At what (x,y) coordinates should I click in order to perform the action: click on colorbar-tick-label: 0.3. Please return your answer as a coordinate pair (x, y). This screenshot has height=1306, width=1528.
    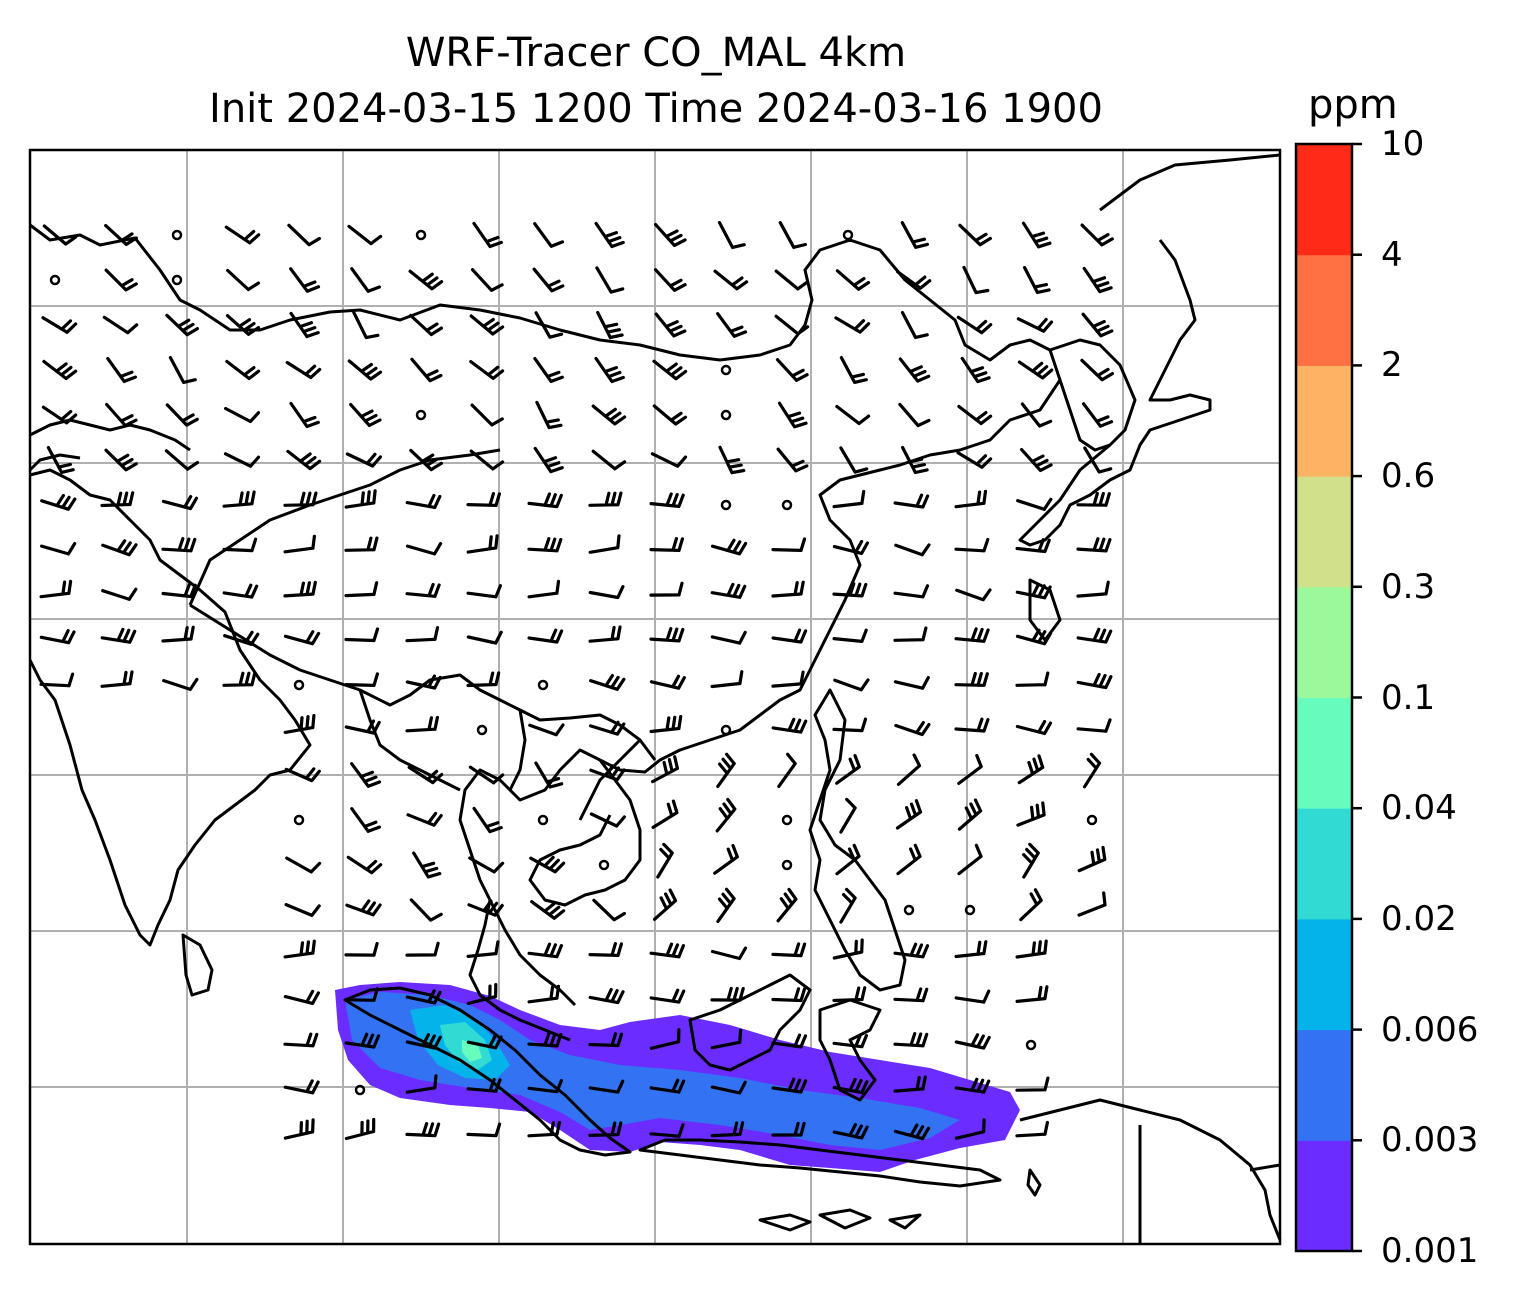
    Looking at the image, I should click on (1408, 586).